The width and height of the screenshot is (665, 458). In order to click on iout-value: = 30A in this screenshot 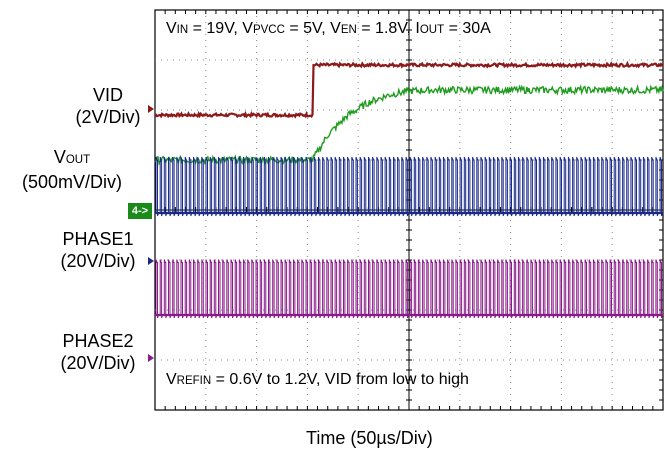, I will do `click(467, 28)`.